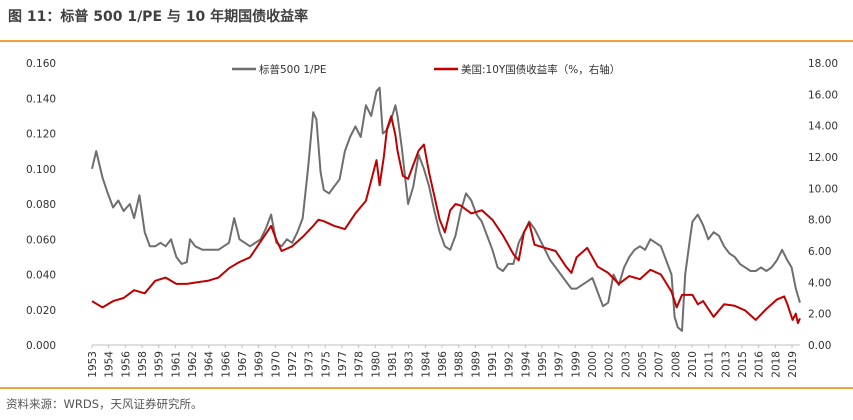 This screenshot has width=853, height=420. I want to click on x-axis-tick-label: 1984, so click(426, 364).